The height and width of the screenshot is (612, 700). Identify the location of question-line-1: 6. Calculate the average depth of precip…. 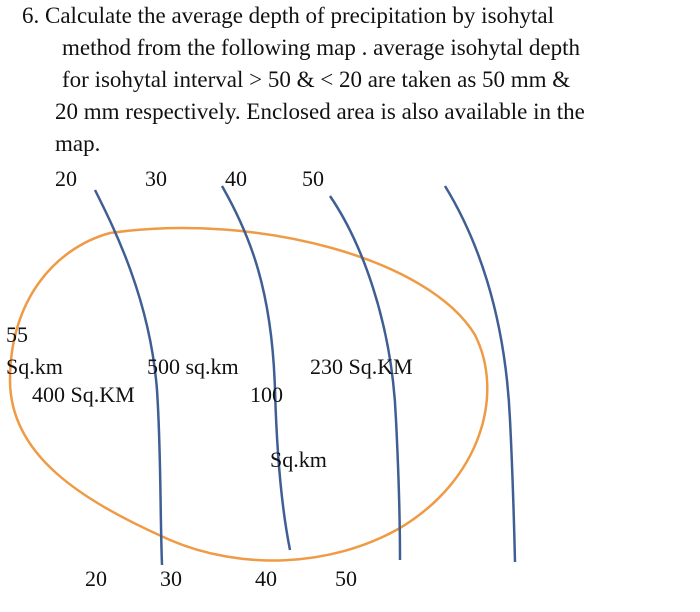
(288, 15).